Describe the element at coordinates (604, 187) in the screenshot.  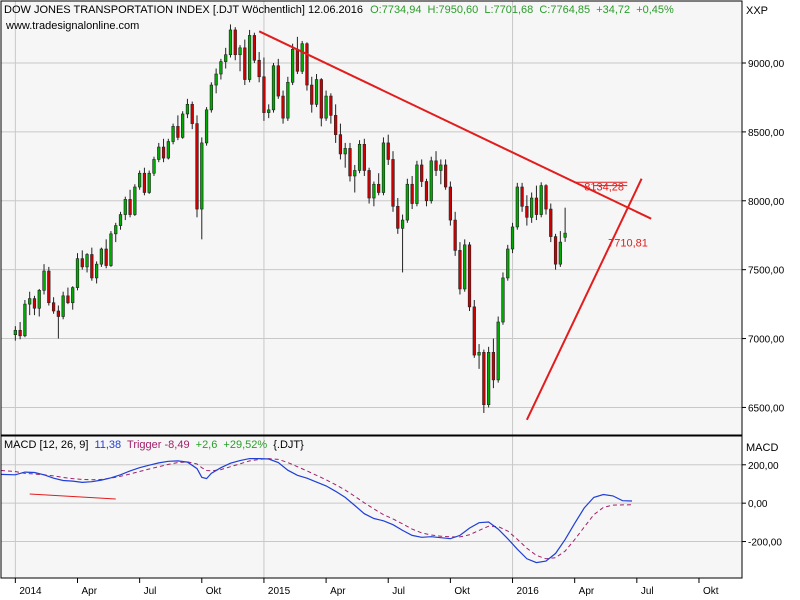
I see `level-label-high: 8134,28` at that location.